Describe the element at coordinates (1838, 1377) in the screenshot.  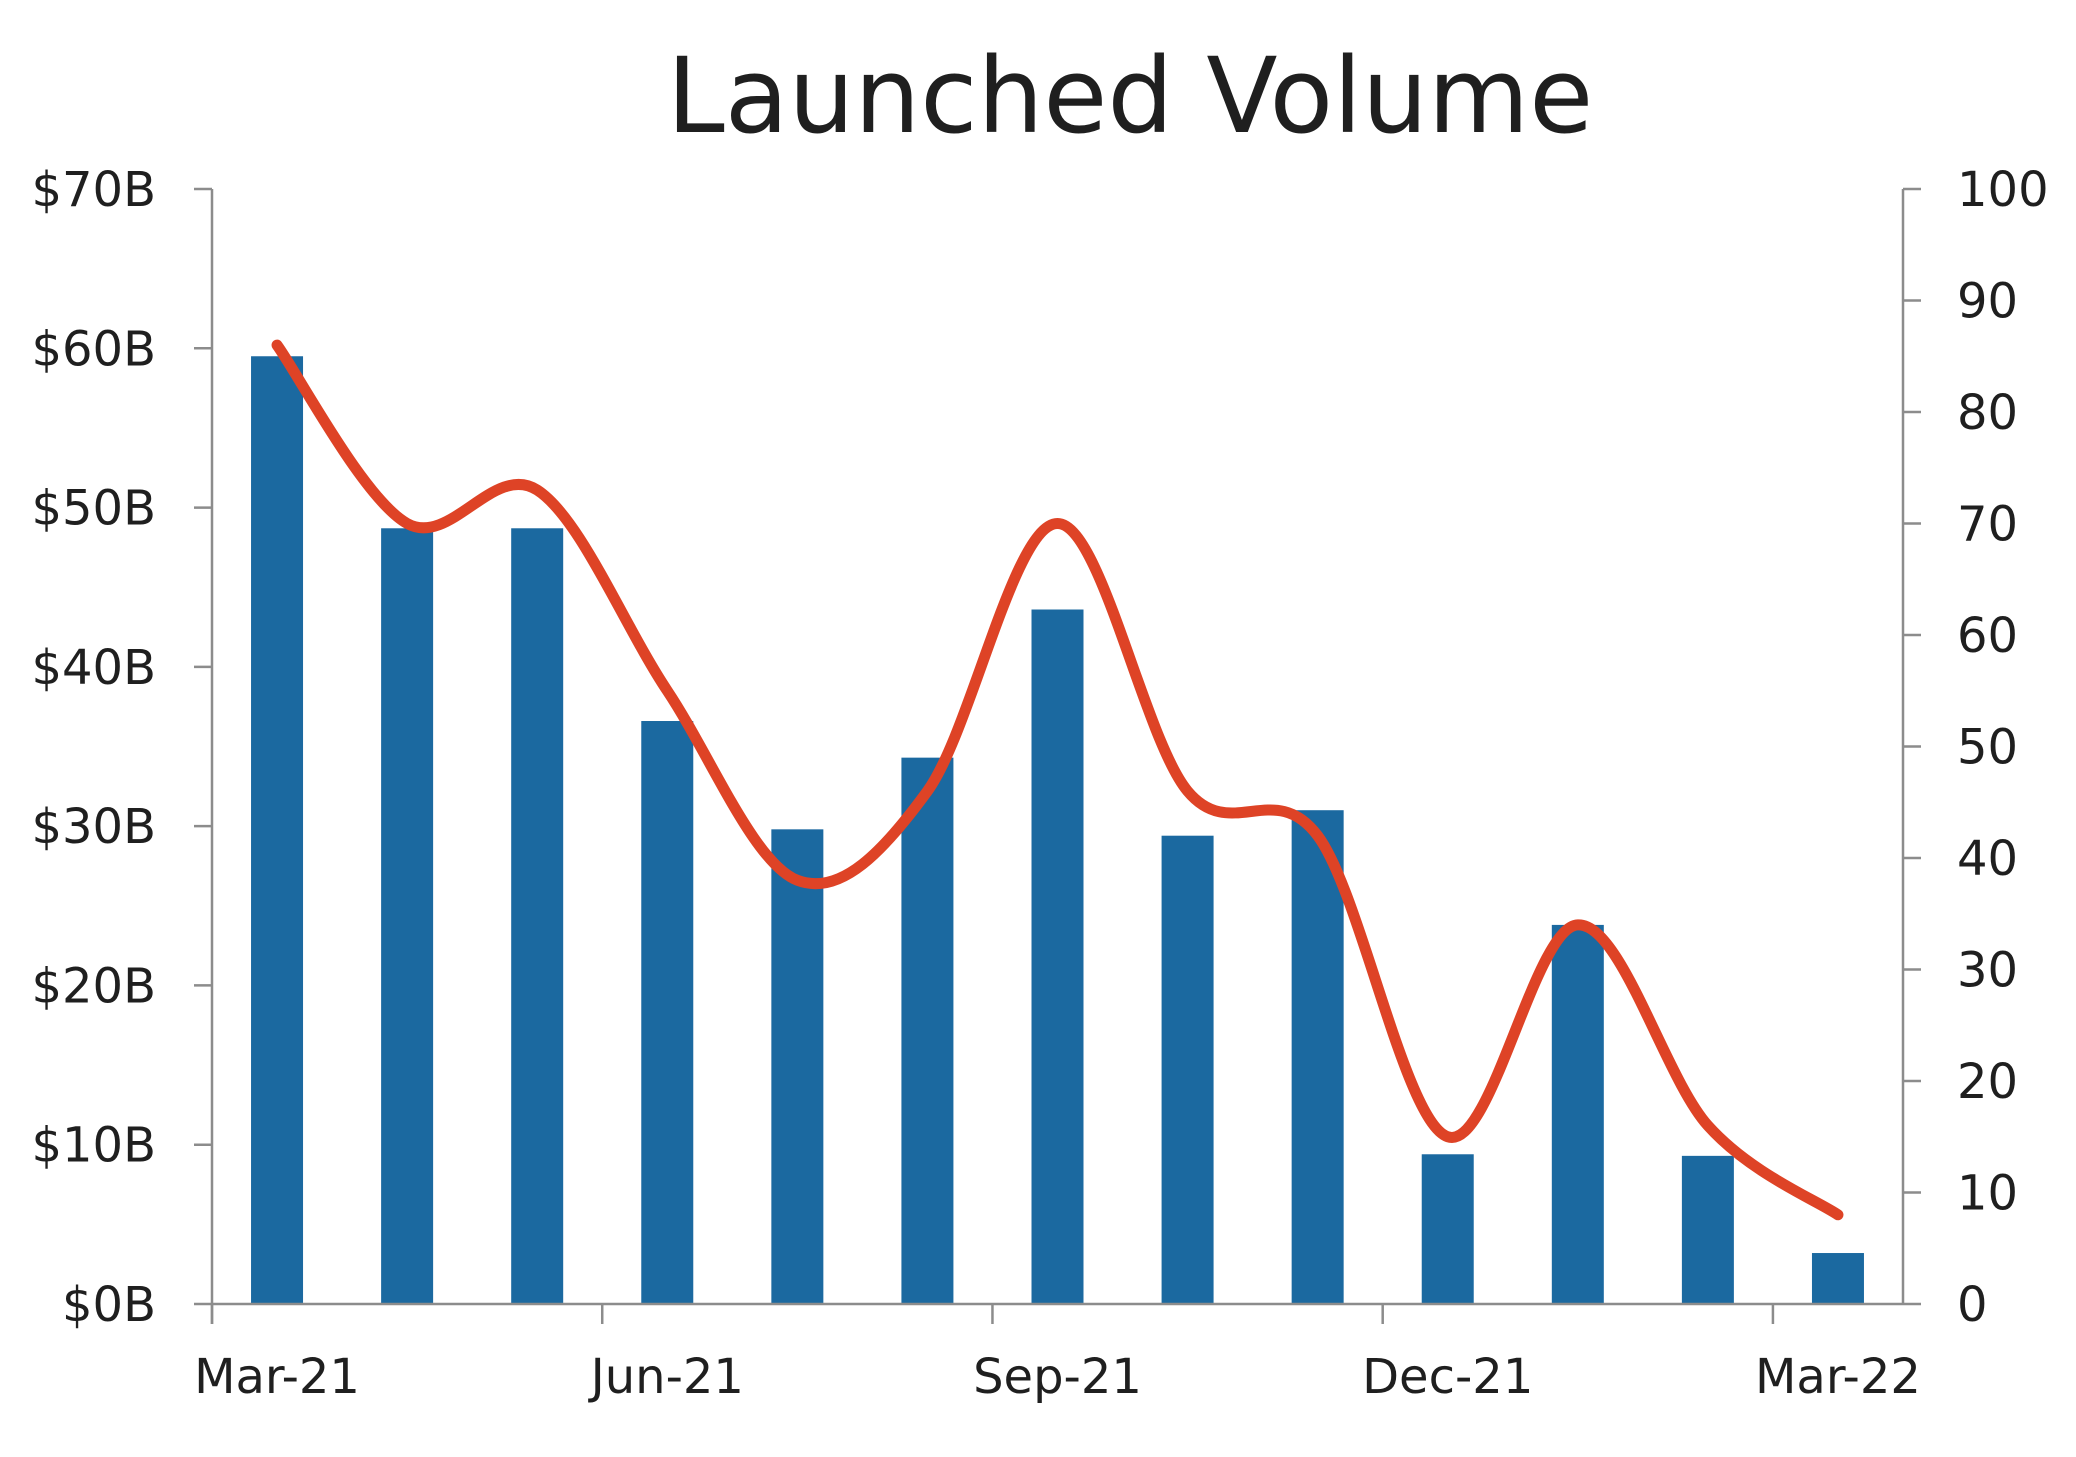
I see `x-tick-label-Mar-22: Mar-22` at that location.